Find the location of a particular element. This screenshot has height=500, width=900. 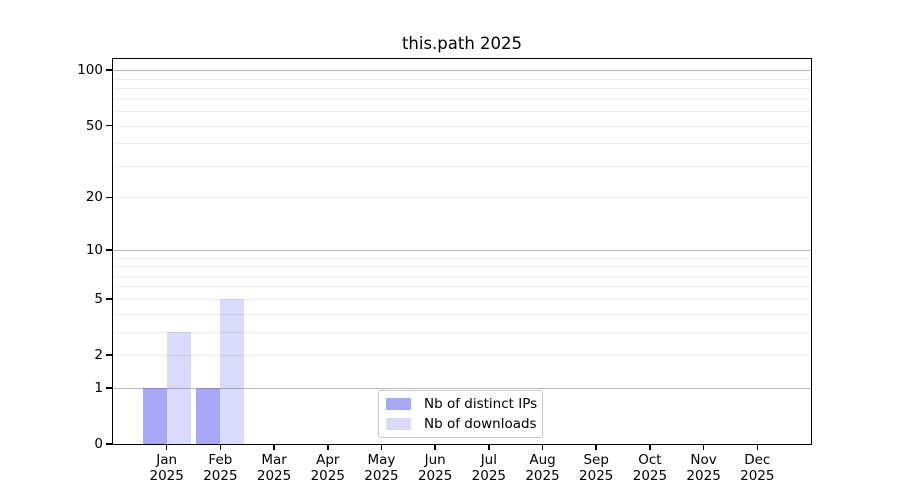

x-tick-label: Dec 2025 is located at coordinates (757, 468).